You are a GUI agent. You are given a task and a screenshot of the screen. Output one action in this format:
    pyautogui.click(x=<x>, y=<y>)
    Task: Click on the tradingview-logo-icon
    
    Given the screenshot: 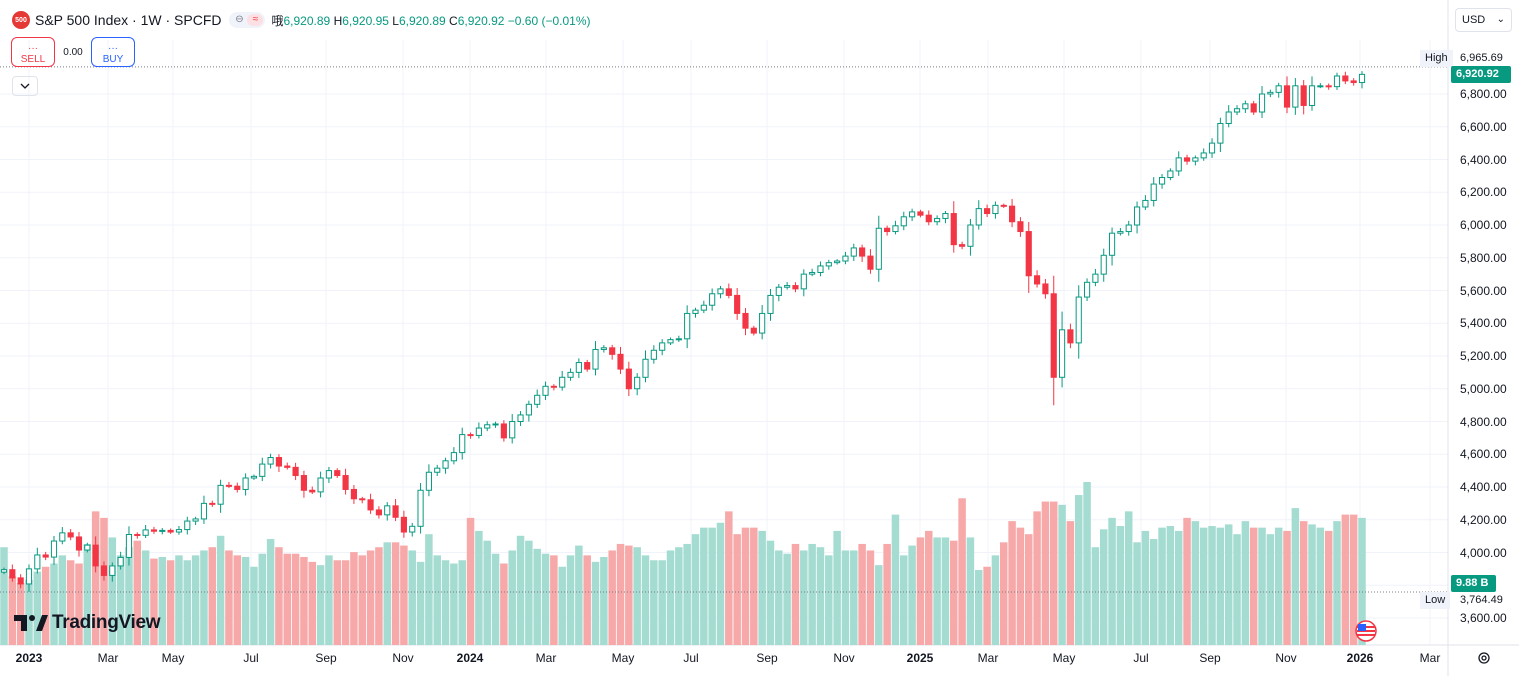 What is the action you would take?
    pyautogui.click(x=31, y=623)
    